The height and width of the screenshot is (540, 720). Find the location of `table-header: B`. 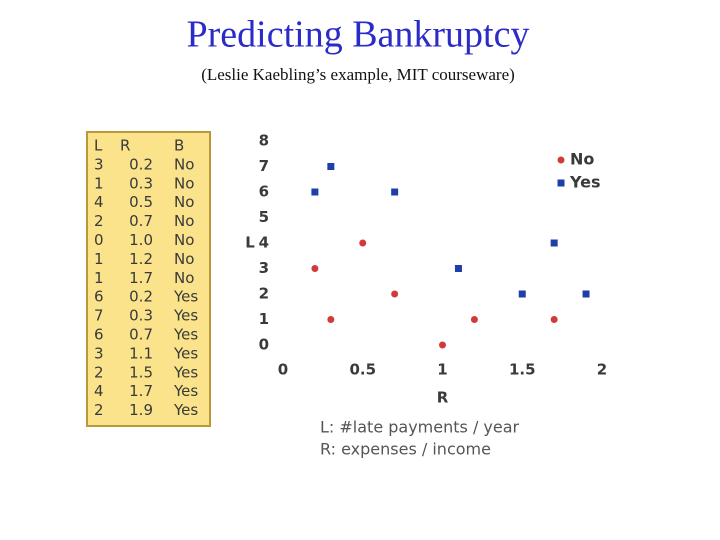

table-header: B is located at coordinates (179, 146).